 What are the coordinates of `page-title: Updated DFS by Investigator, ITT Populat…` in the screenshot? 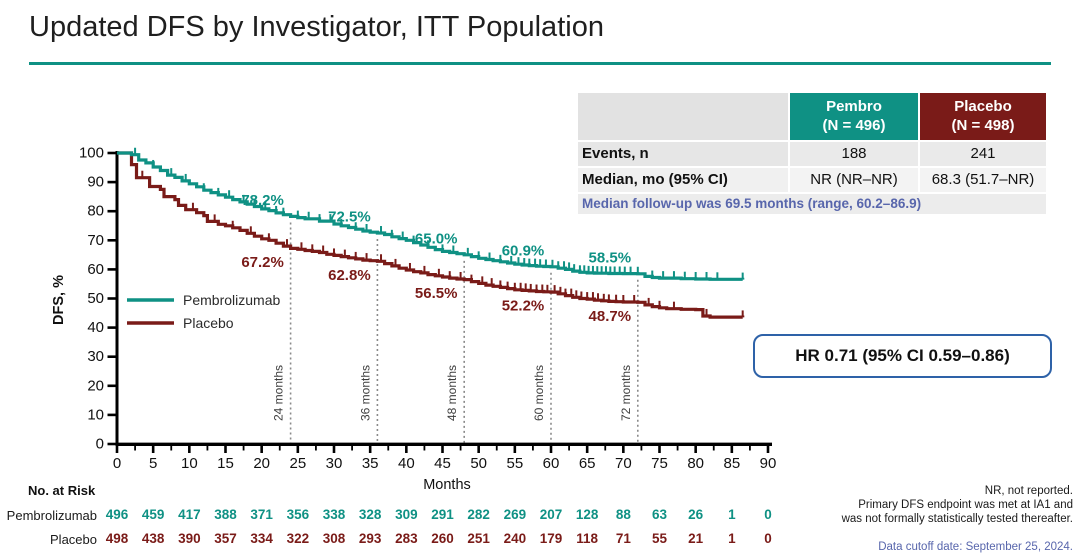 It's located at (316, 27).